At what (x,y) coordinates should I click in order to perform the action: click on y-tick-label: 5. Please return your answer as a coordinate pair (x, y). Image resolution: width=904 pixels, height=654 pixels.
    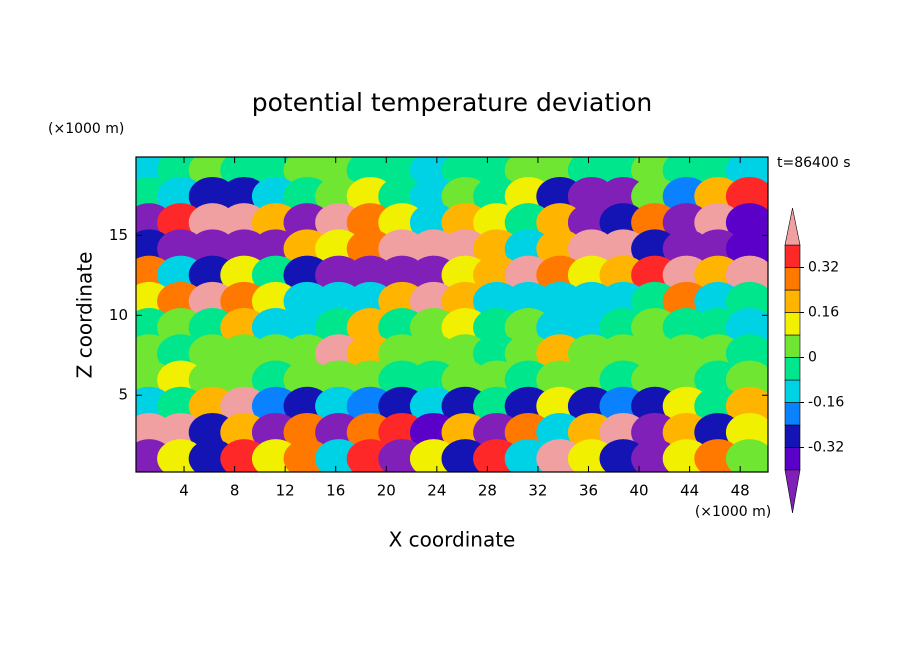
    Looking at the image, I should click on (123, 395).